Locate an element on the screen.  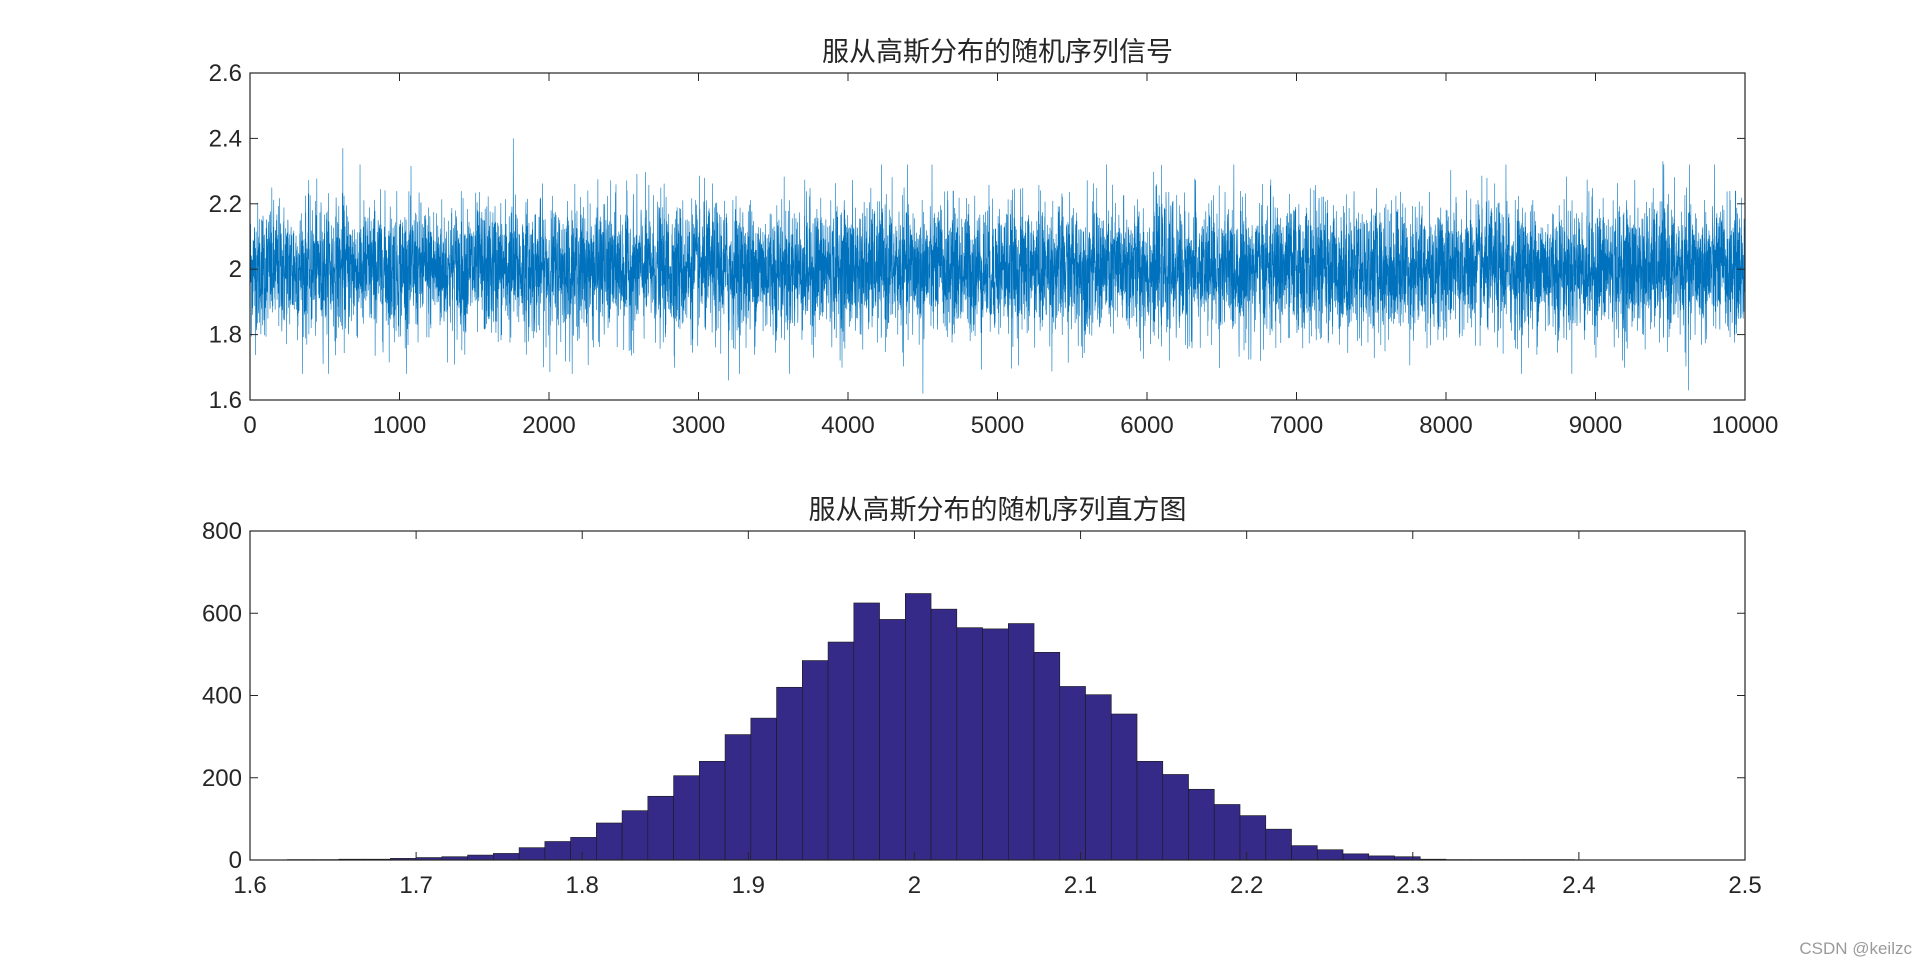
histogram-x-tick-label: 2.1 is located at coordinates (1080, 885).